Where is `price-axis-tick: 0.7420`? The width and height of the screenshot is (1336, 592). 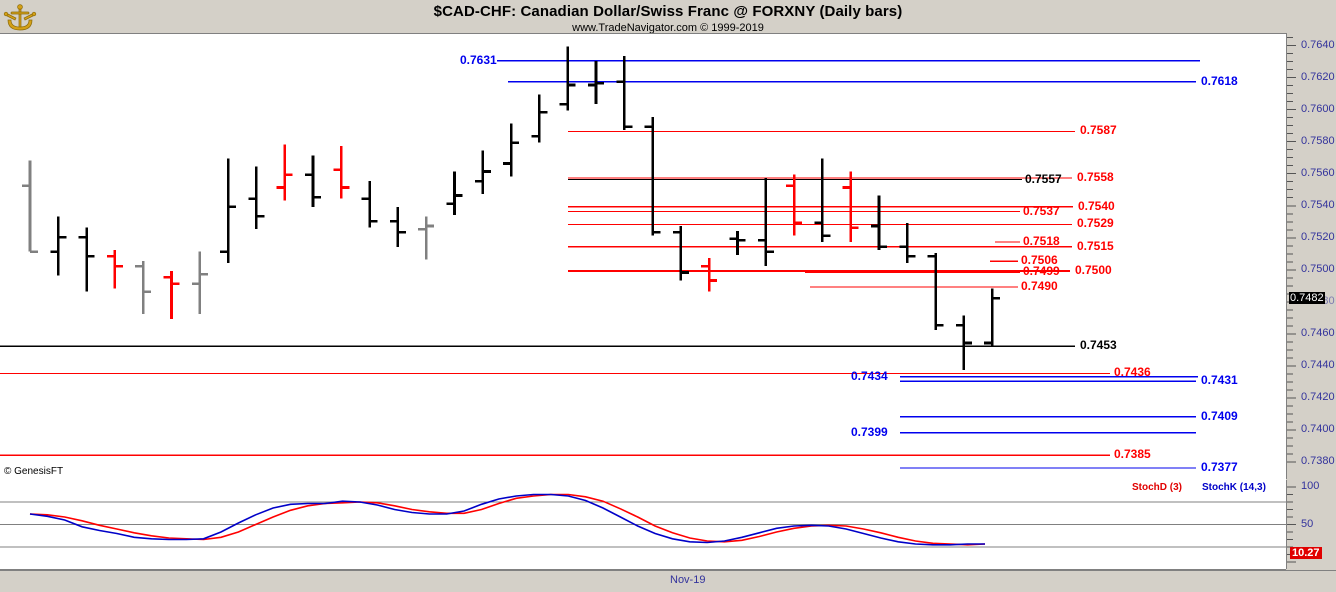
price-axis-tick: 0.7420 is located at coordinates (1318, 397).